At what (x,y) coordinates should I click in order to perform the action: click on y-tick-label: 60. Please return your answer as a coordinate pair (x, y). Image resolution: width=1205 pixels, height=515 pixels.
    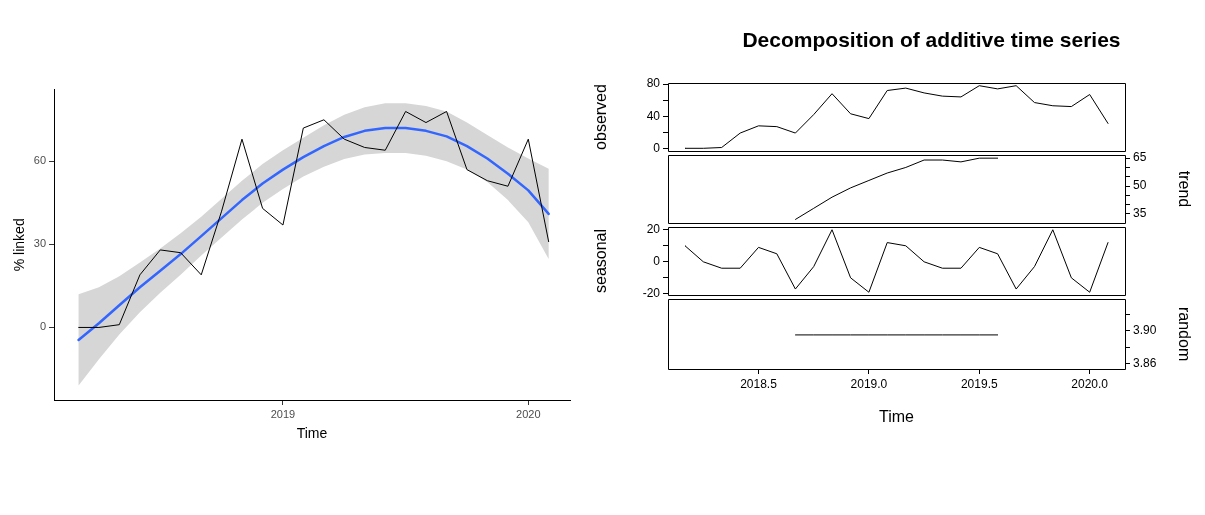
    Looking at the image, I should click on (40, 160).